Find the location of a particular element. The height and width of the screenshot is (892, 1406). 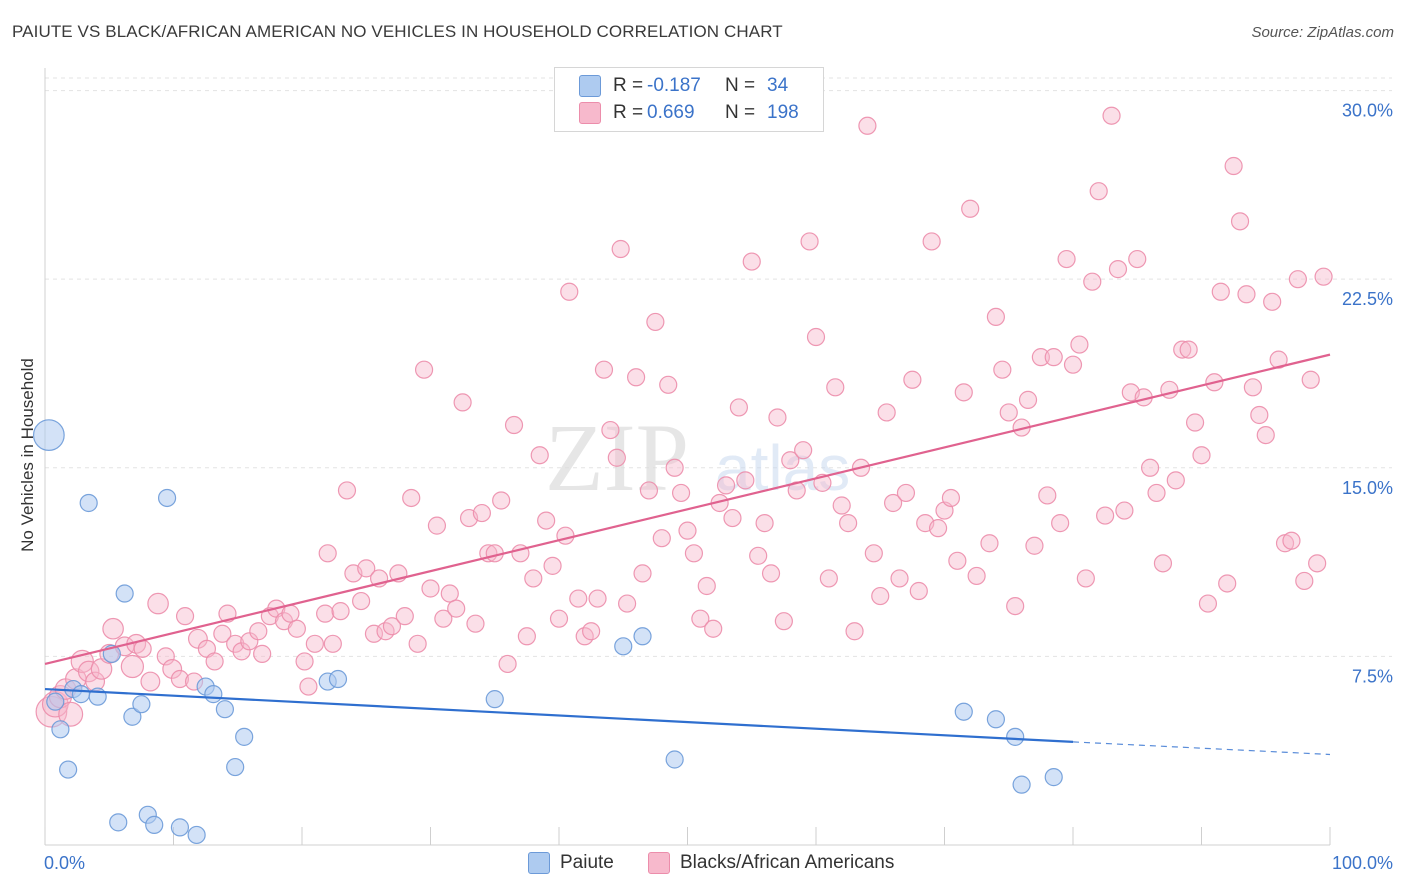

watermark: ZIP atlas is located at coordinates (697, 457).